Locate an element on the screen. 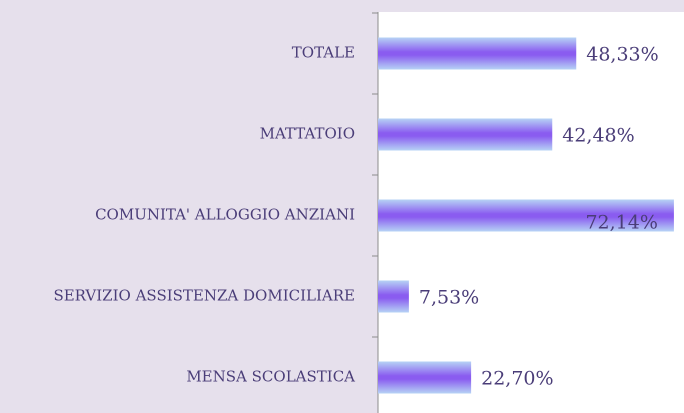  category-label: COMUNITA' ALLOGGIO ANZIANI is located at coordinates (225, 215).